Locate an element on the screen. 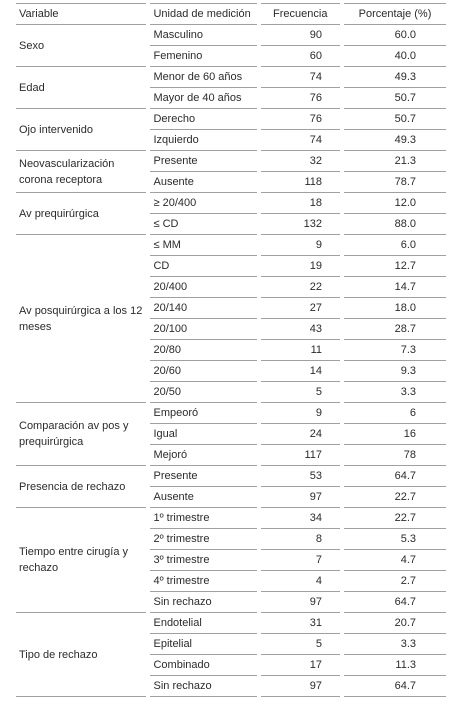 Image resolution: width=455 pixels, height=712 pixels. percentage-cell: 12.0 is located at coordinates (395, 203).